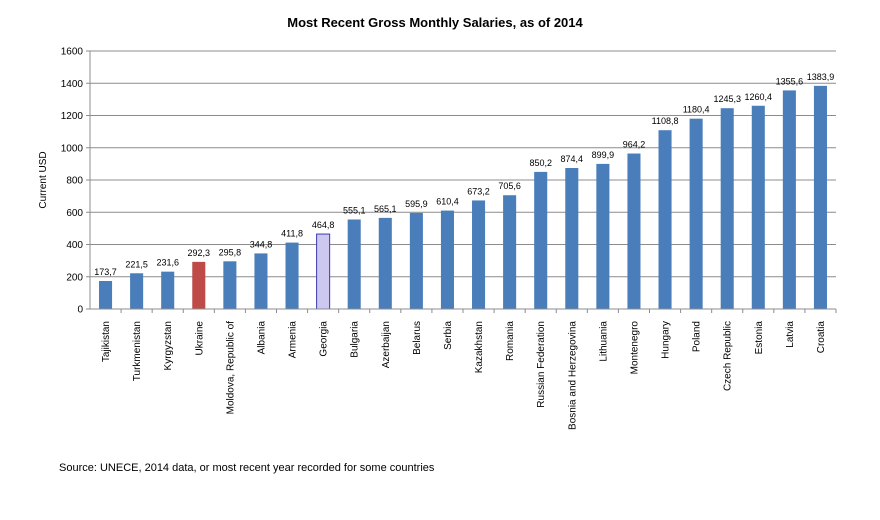  What do you see at coordinates (510, 341) in the screenshot?
I see `x-tick-label: Romania` at bounding box center [510, 341].